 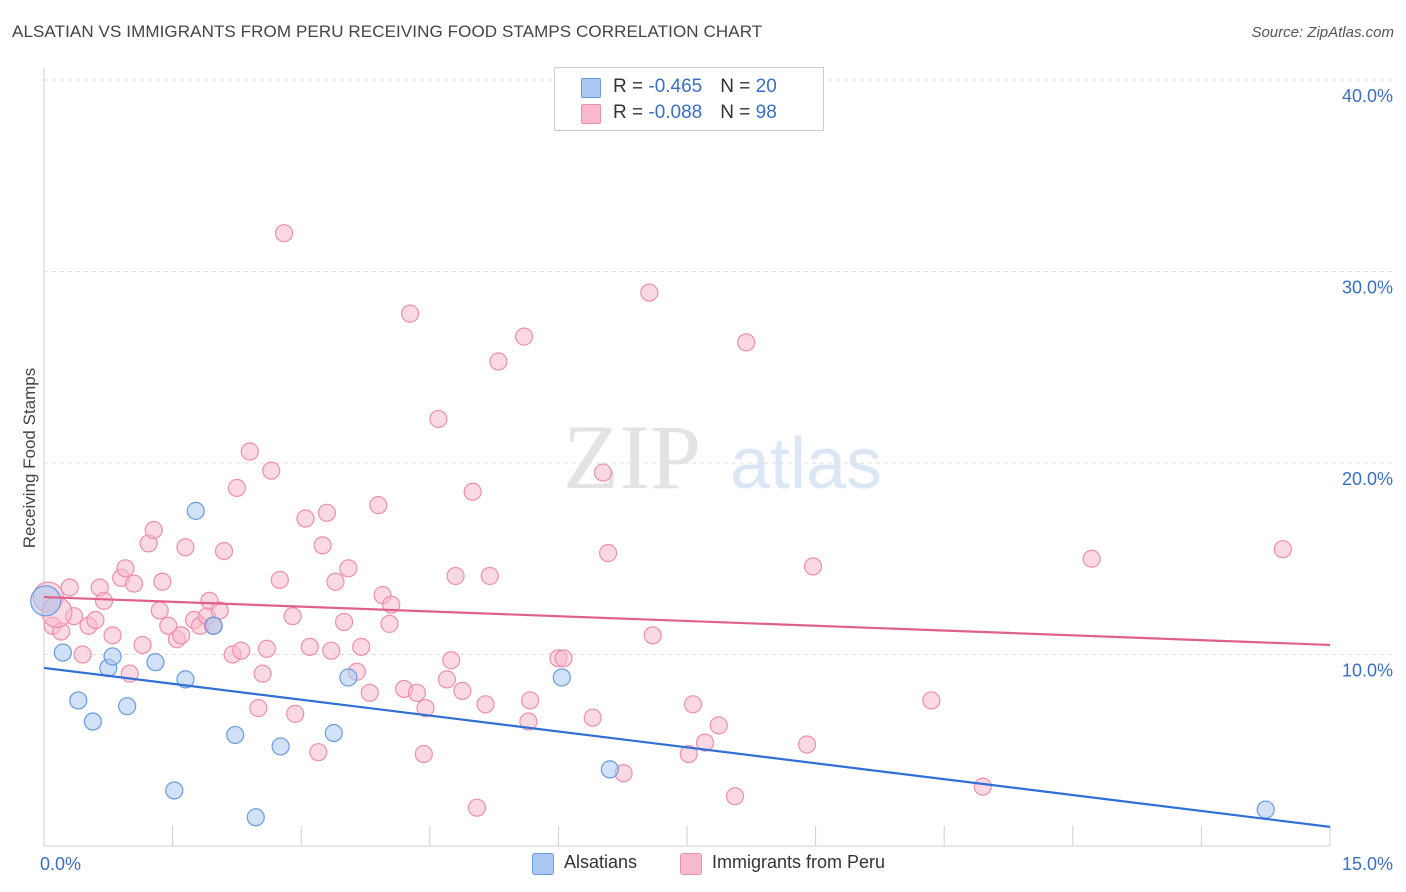 What do you see at coordinates (1322, 32) in the screenshot?
I see `source-attribution: Source: ZipAtlas.com` at bounding box center [1322, 32].